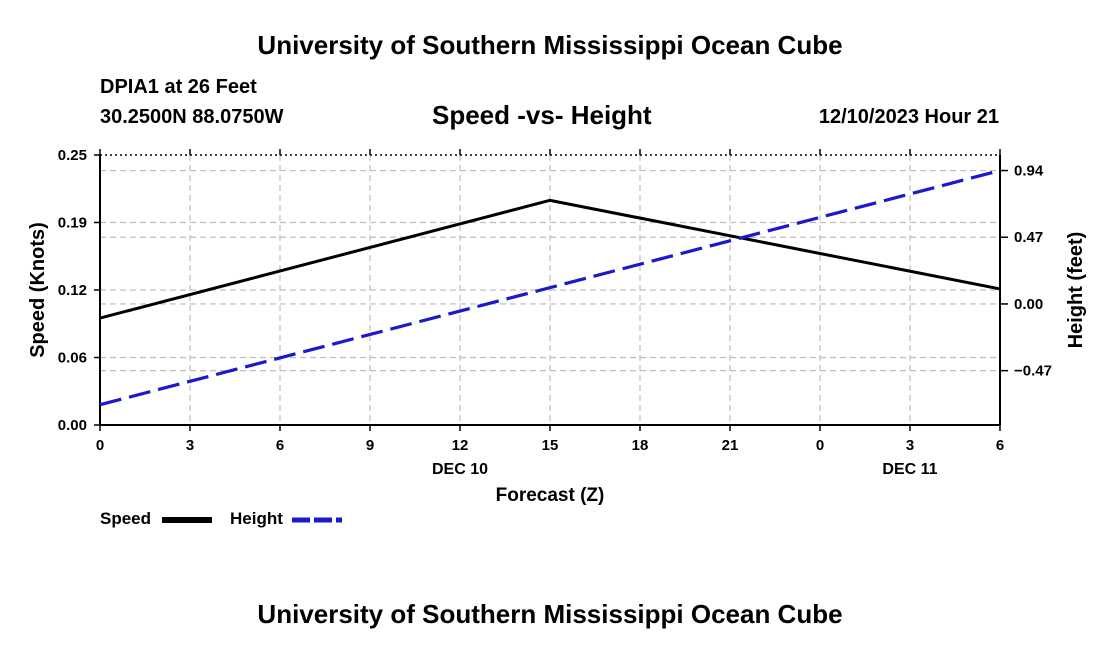  What do you see at coordinates (1033, 371) in the screenshot?
I see `y2-tick-label: −0.47` at bounding box center [1033, 371].